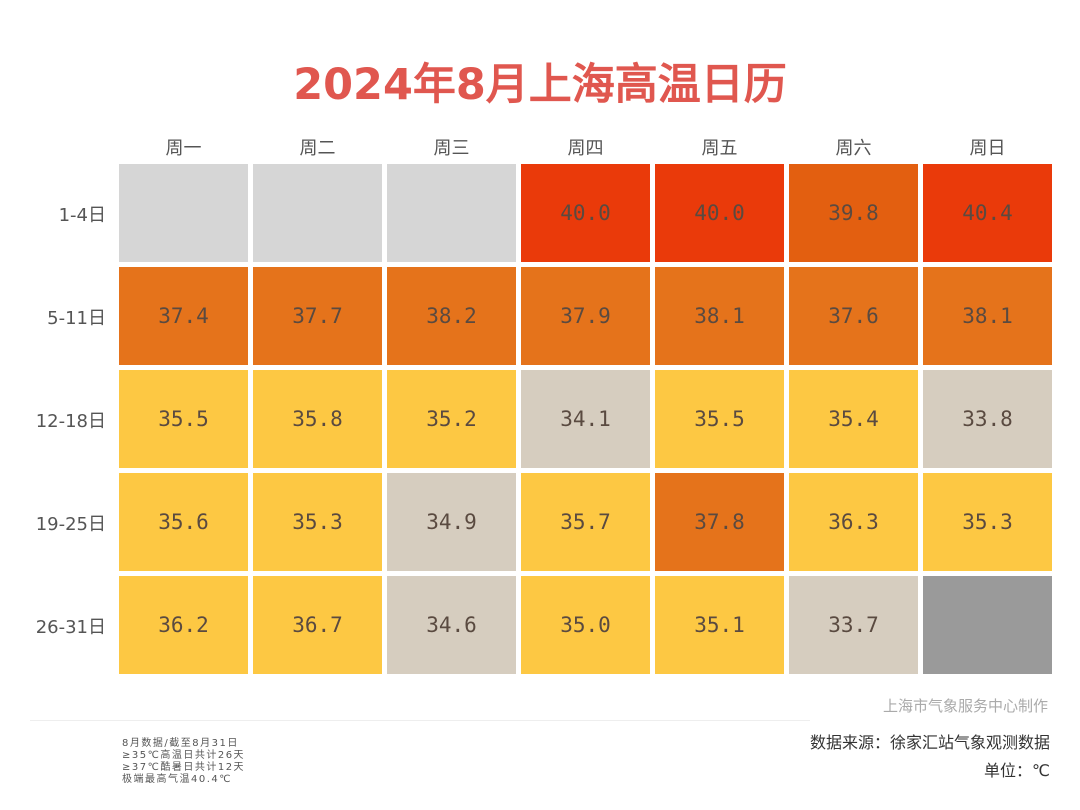  I want to click on note-line: 极端最高气温40.4℃, so click(177, 779).